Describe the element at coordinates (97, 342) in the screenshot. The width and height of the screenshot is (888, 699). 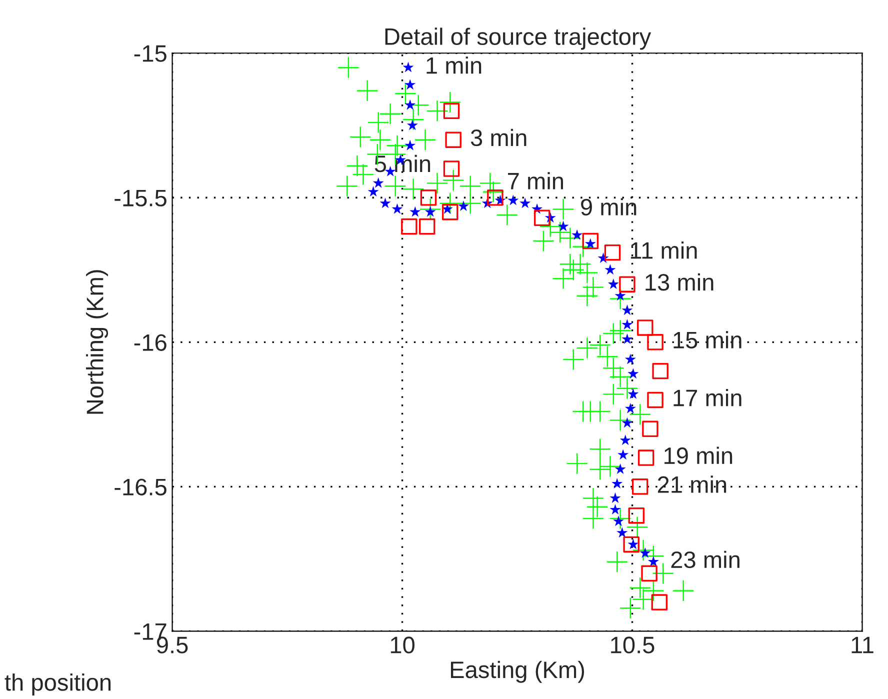
I see `y-axis-title: Northing (Km)` at that location.